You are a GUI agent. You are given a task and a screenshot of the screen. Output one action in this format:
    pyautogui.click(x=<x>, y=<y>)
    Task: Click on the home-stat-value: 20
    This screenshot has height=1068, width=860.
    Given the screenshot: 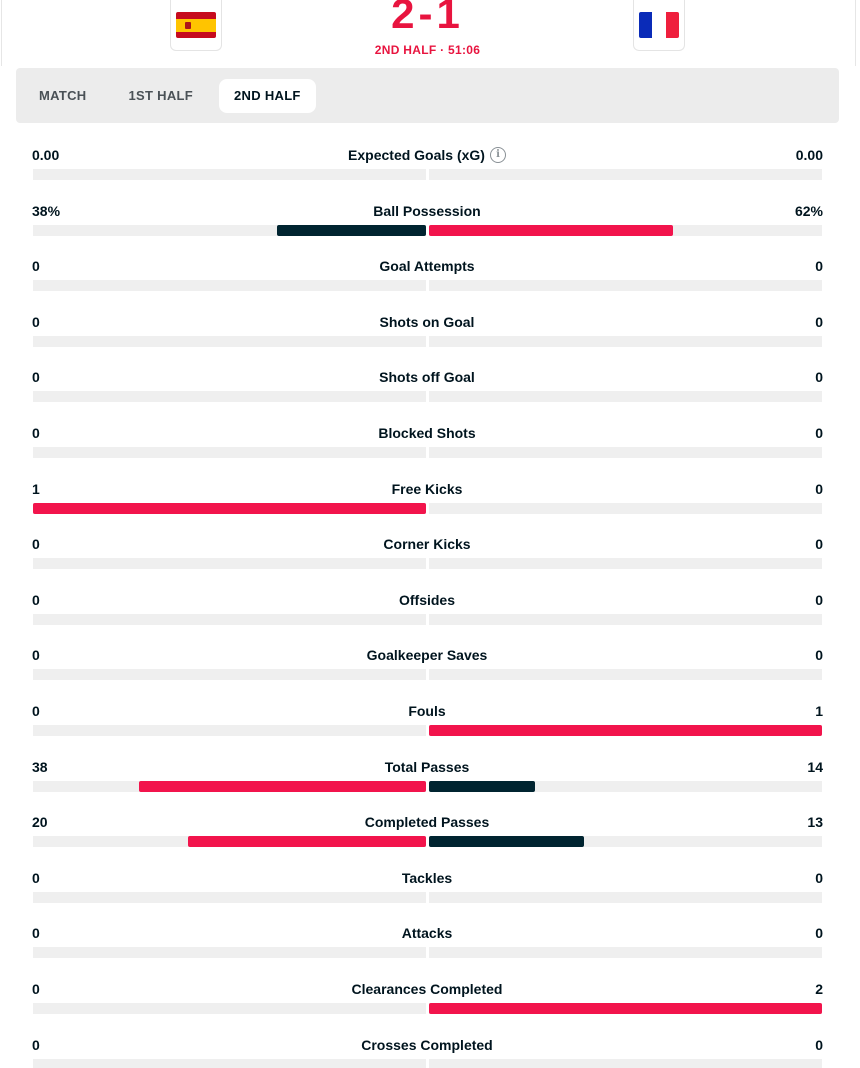 What is the action you would take?
    pyautogui.click(x=40, y=822)
    